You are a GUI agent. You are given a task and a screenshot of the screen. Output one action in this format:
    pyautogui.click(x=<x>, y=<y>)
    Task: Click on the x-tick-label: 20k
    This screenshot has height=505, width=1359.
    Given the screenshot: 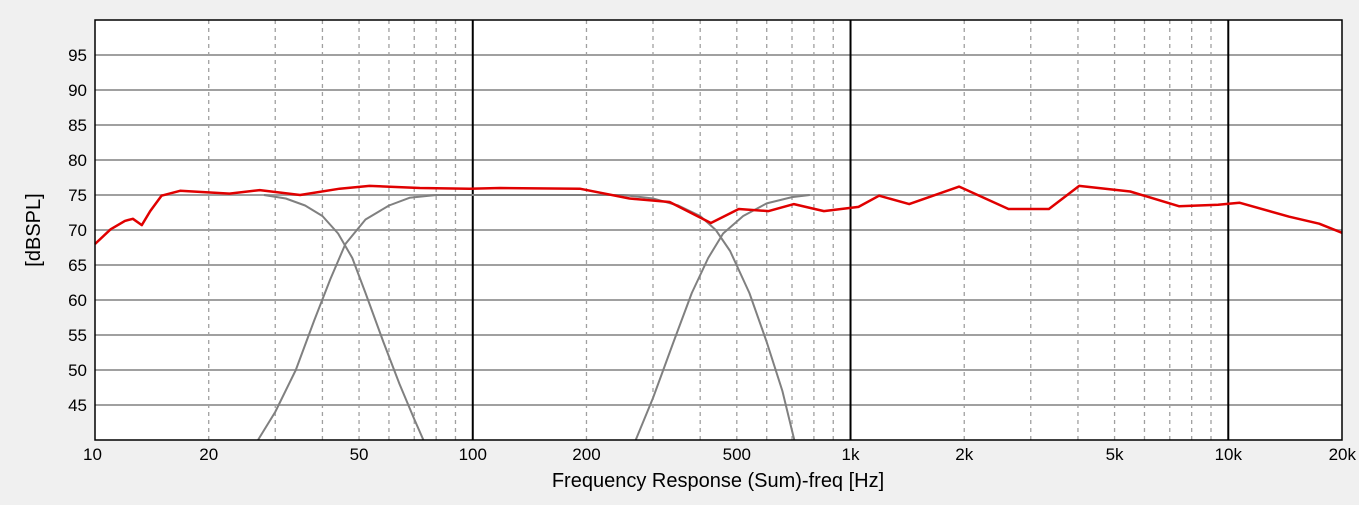 What is the action you would take?
    pyautogui.click(x=1343, y=454)
    